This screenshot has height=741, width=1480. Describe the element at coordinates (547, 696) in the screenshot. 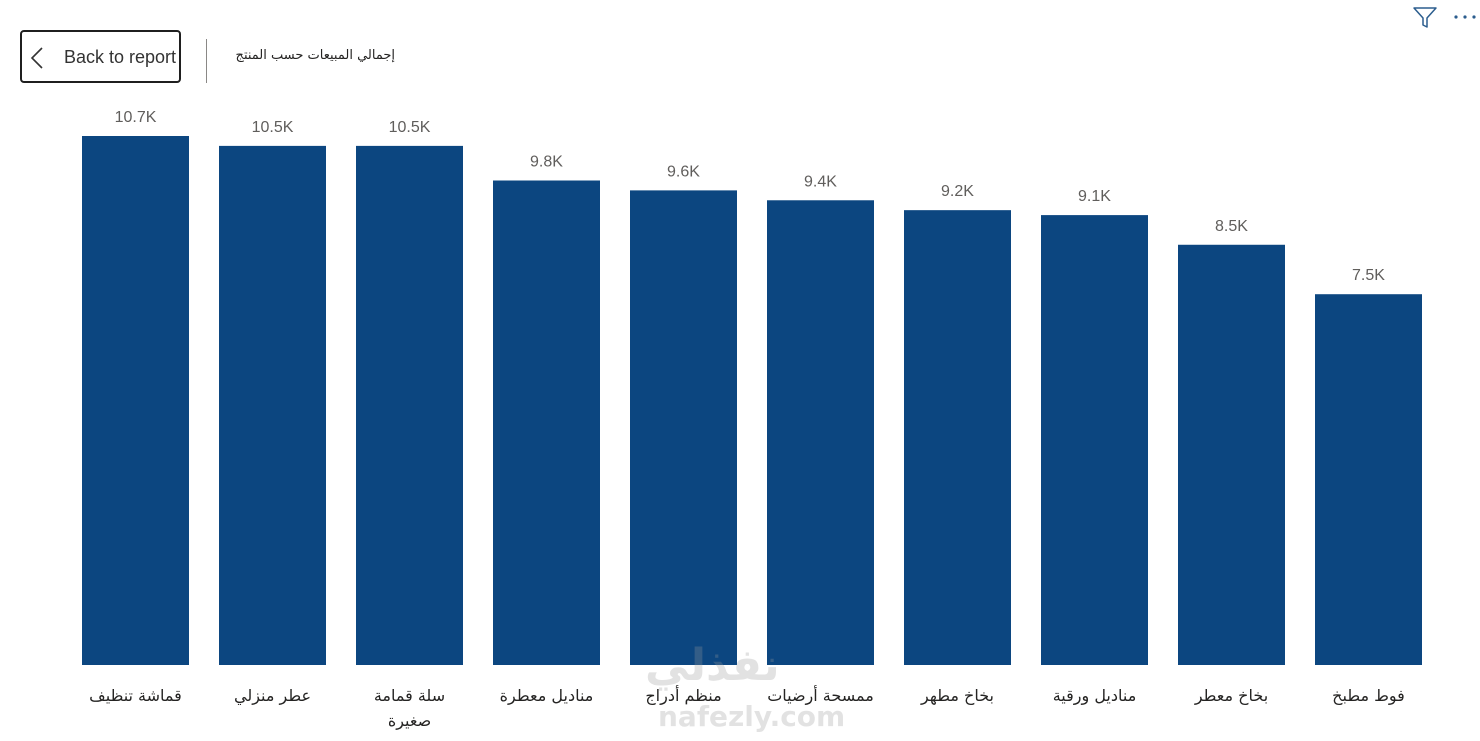

I see `x-tick-label-4: مناديل معطرة` at that location.